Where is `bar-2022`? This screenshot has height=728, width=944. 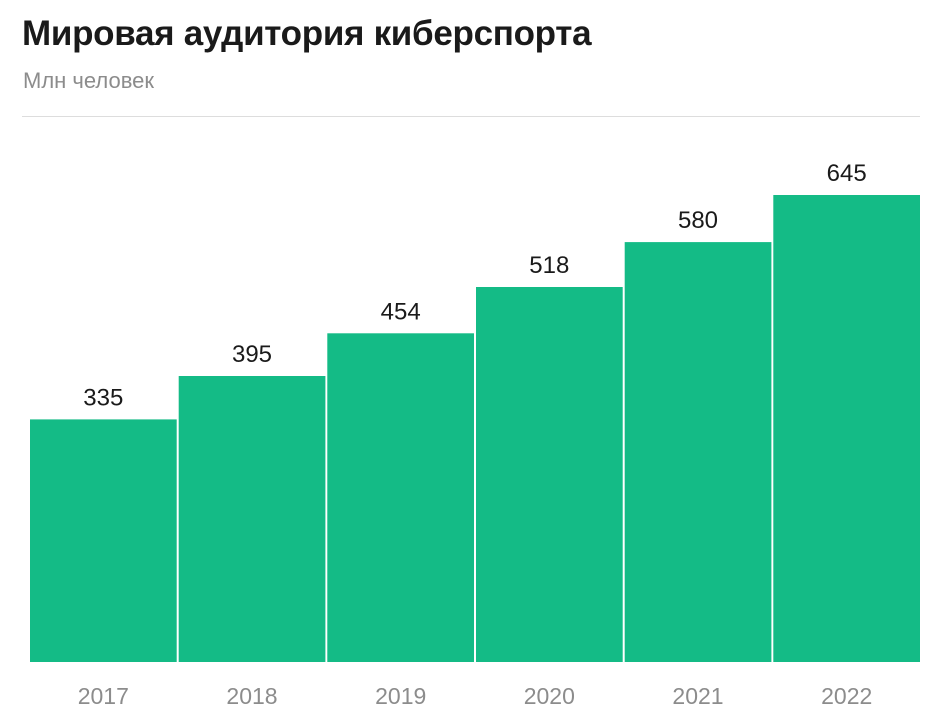
bar-2022 is located at coordinates (846, 428).